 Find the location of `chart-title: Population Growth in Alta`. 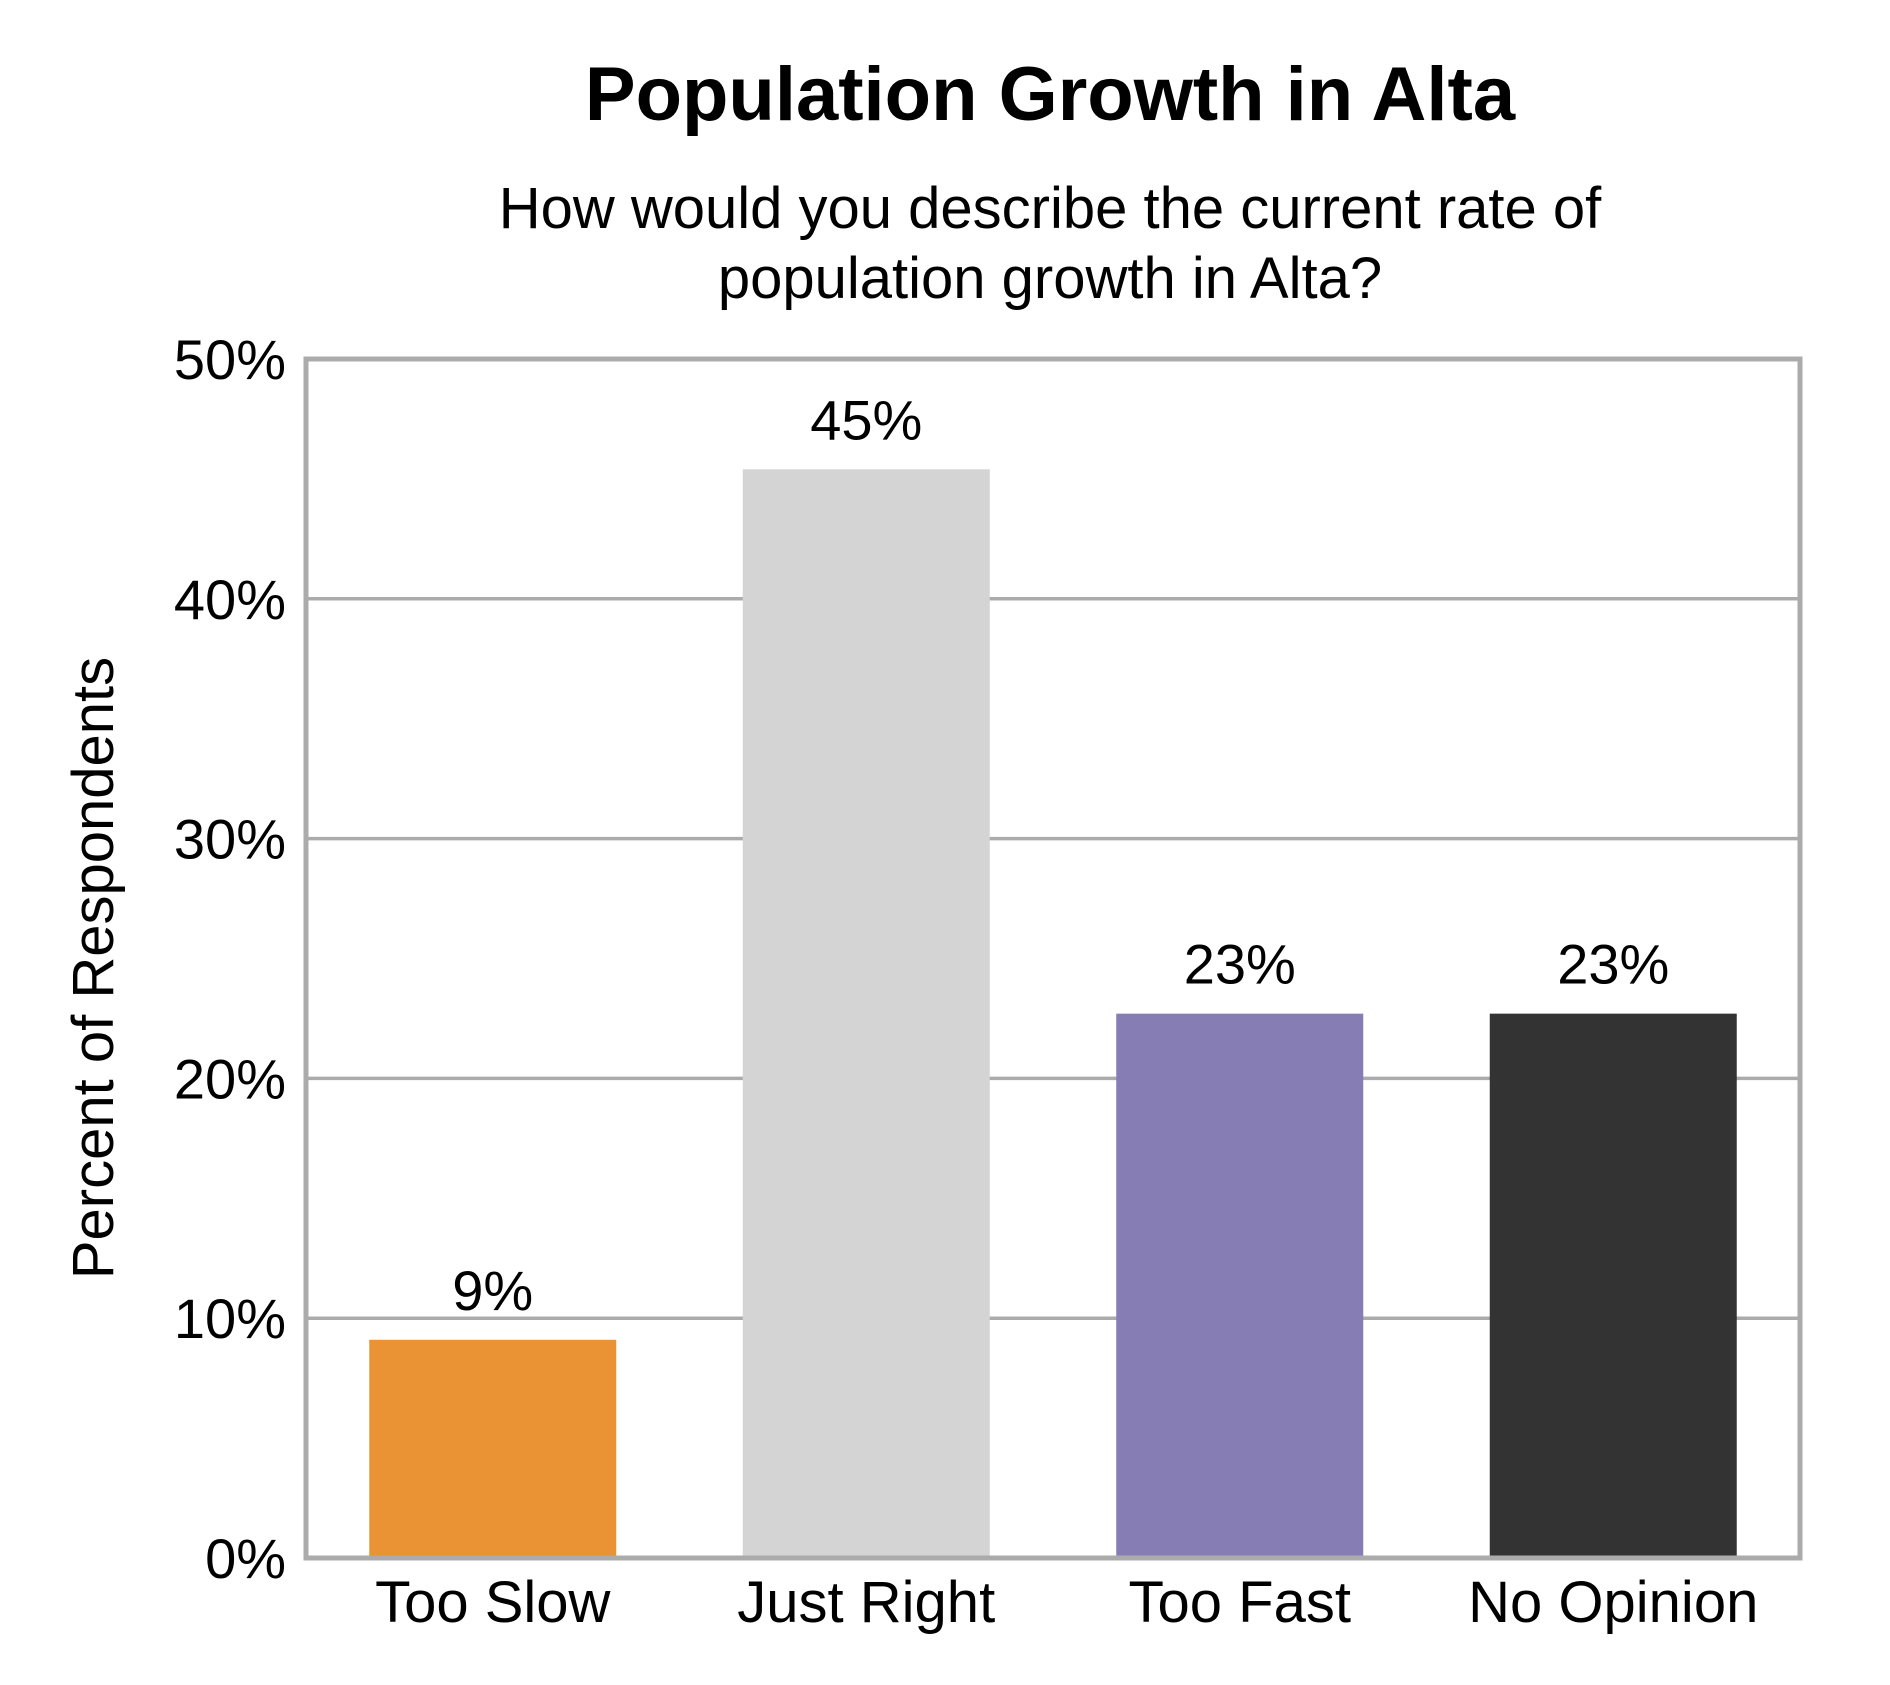

chart-title: Population Growth in Alta is located at coordinates (1050, 94).